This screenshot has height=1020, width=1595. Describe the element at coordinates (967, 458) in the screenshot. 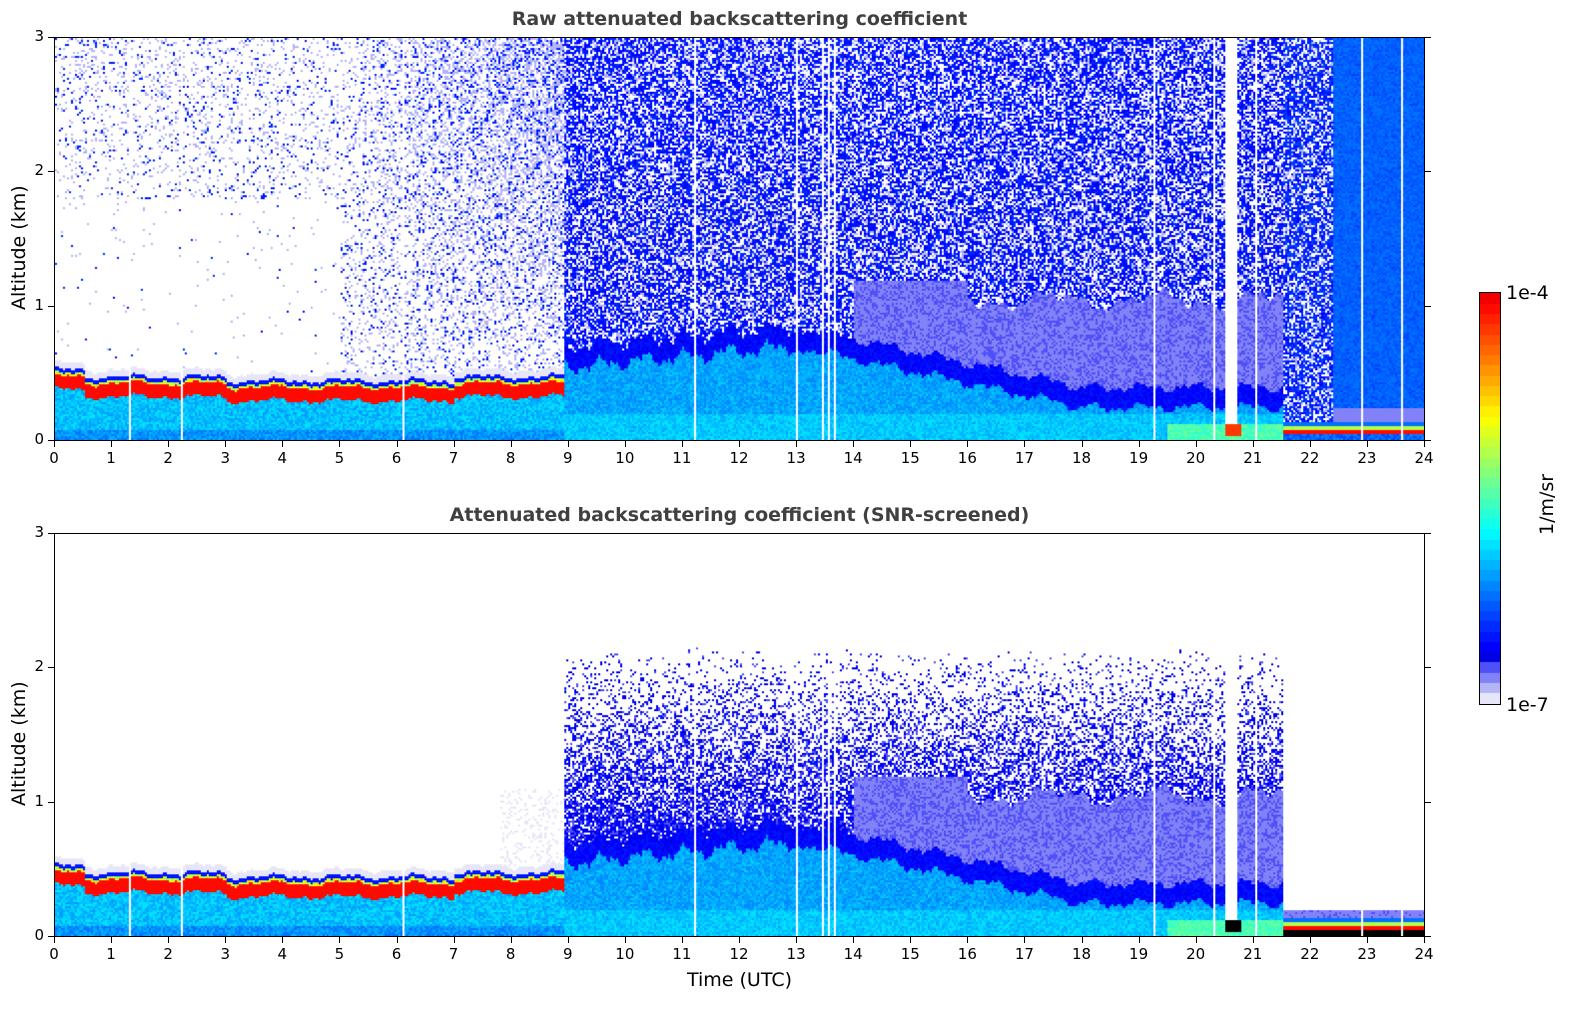

I see `x-tick-label: 16` at that location.